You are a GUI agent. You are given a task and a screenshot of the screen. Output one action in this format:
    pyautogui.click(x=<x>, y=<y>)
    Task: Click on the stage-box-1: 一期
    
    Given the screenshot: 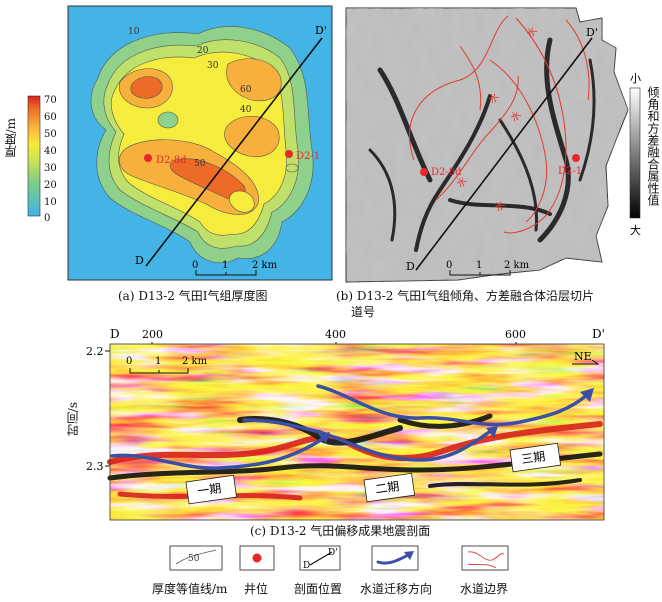 What is the action you would take?
    pyautogui.click(x=211, y=489)
    